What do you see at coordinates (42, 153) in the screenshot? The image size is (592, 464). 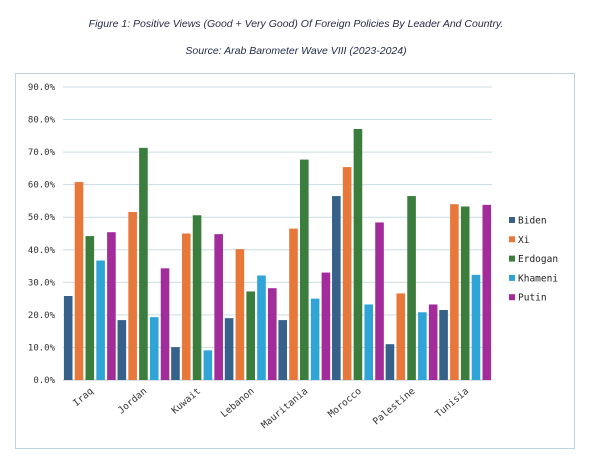 I see `y-tick-label: 70.0%` at bounding box center [42, 153].